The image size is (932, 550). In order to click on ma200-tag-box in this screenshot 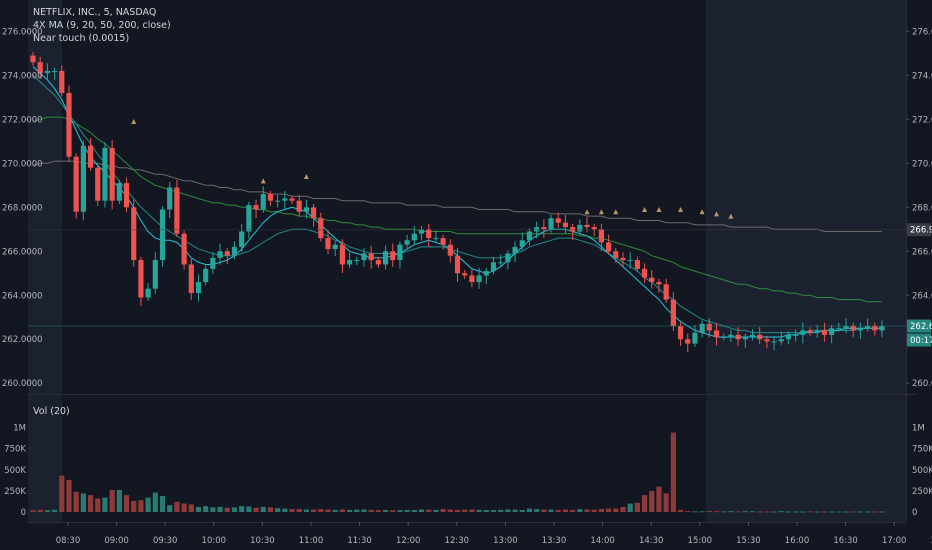, I will do `click(919, 230)`.